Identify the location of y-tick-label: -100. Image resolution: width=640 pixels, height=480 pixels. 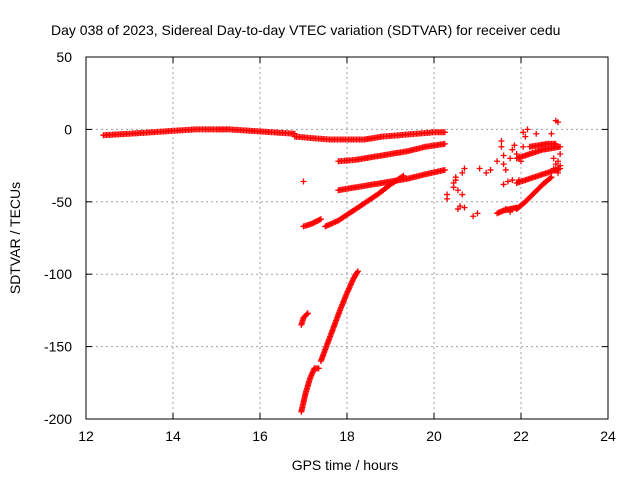
(58, 274).